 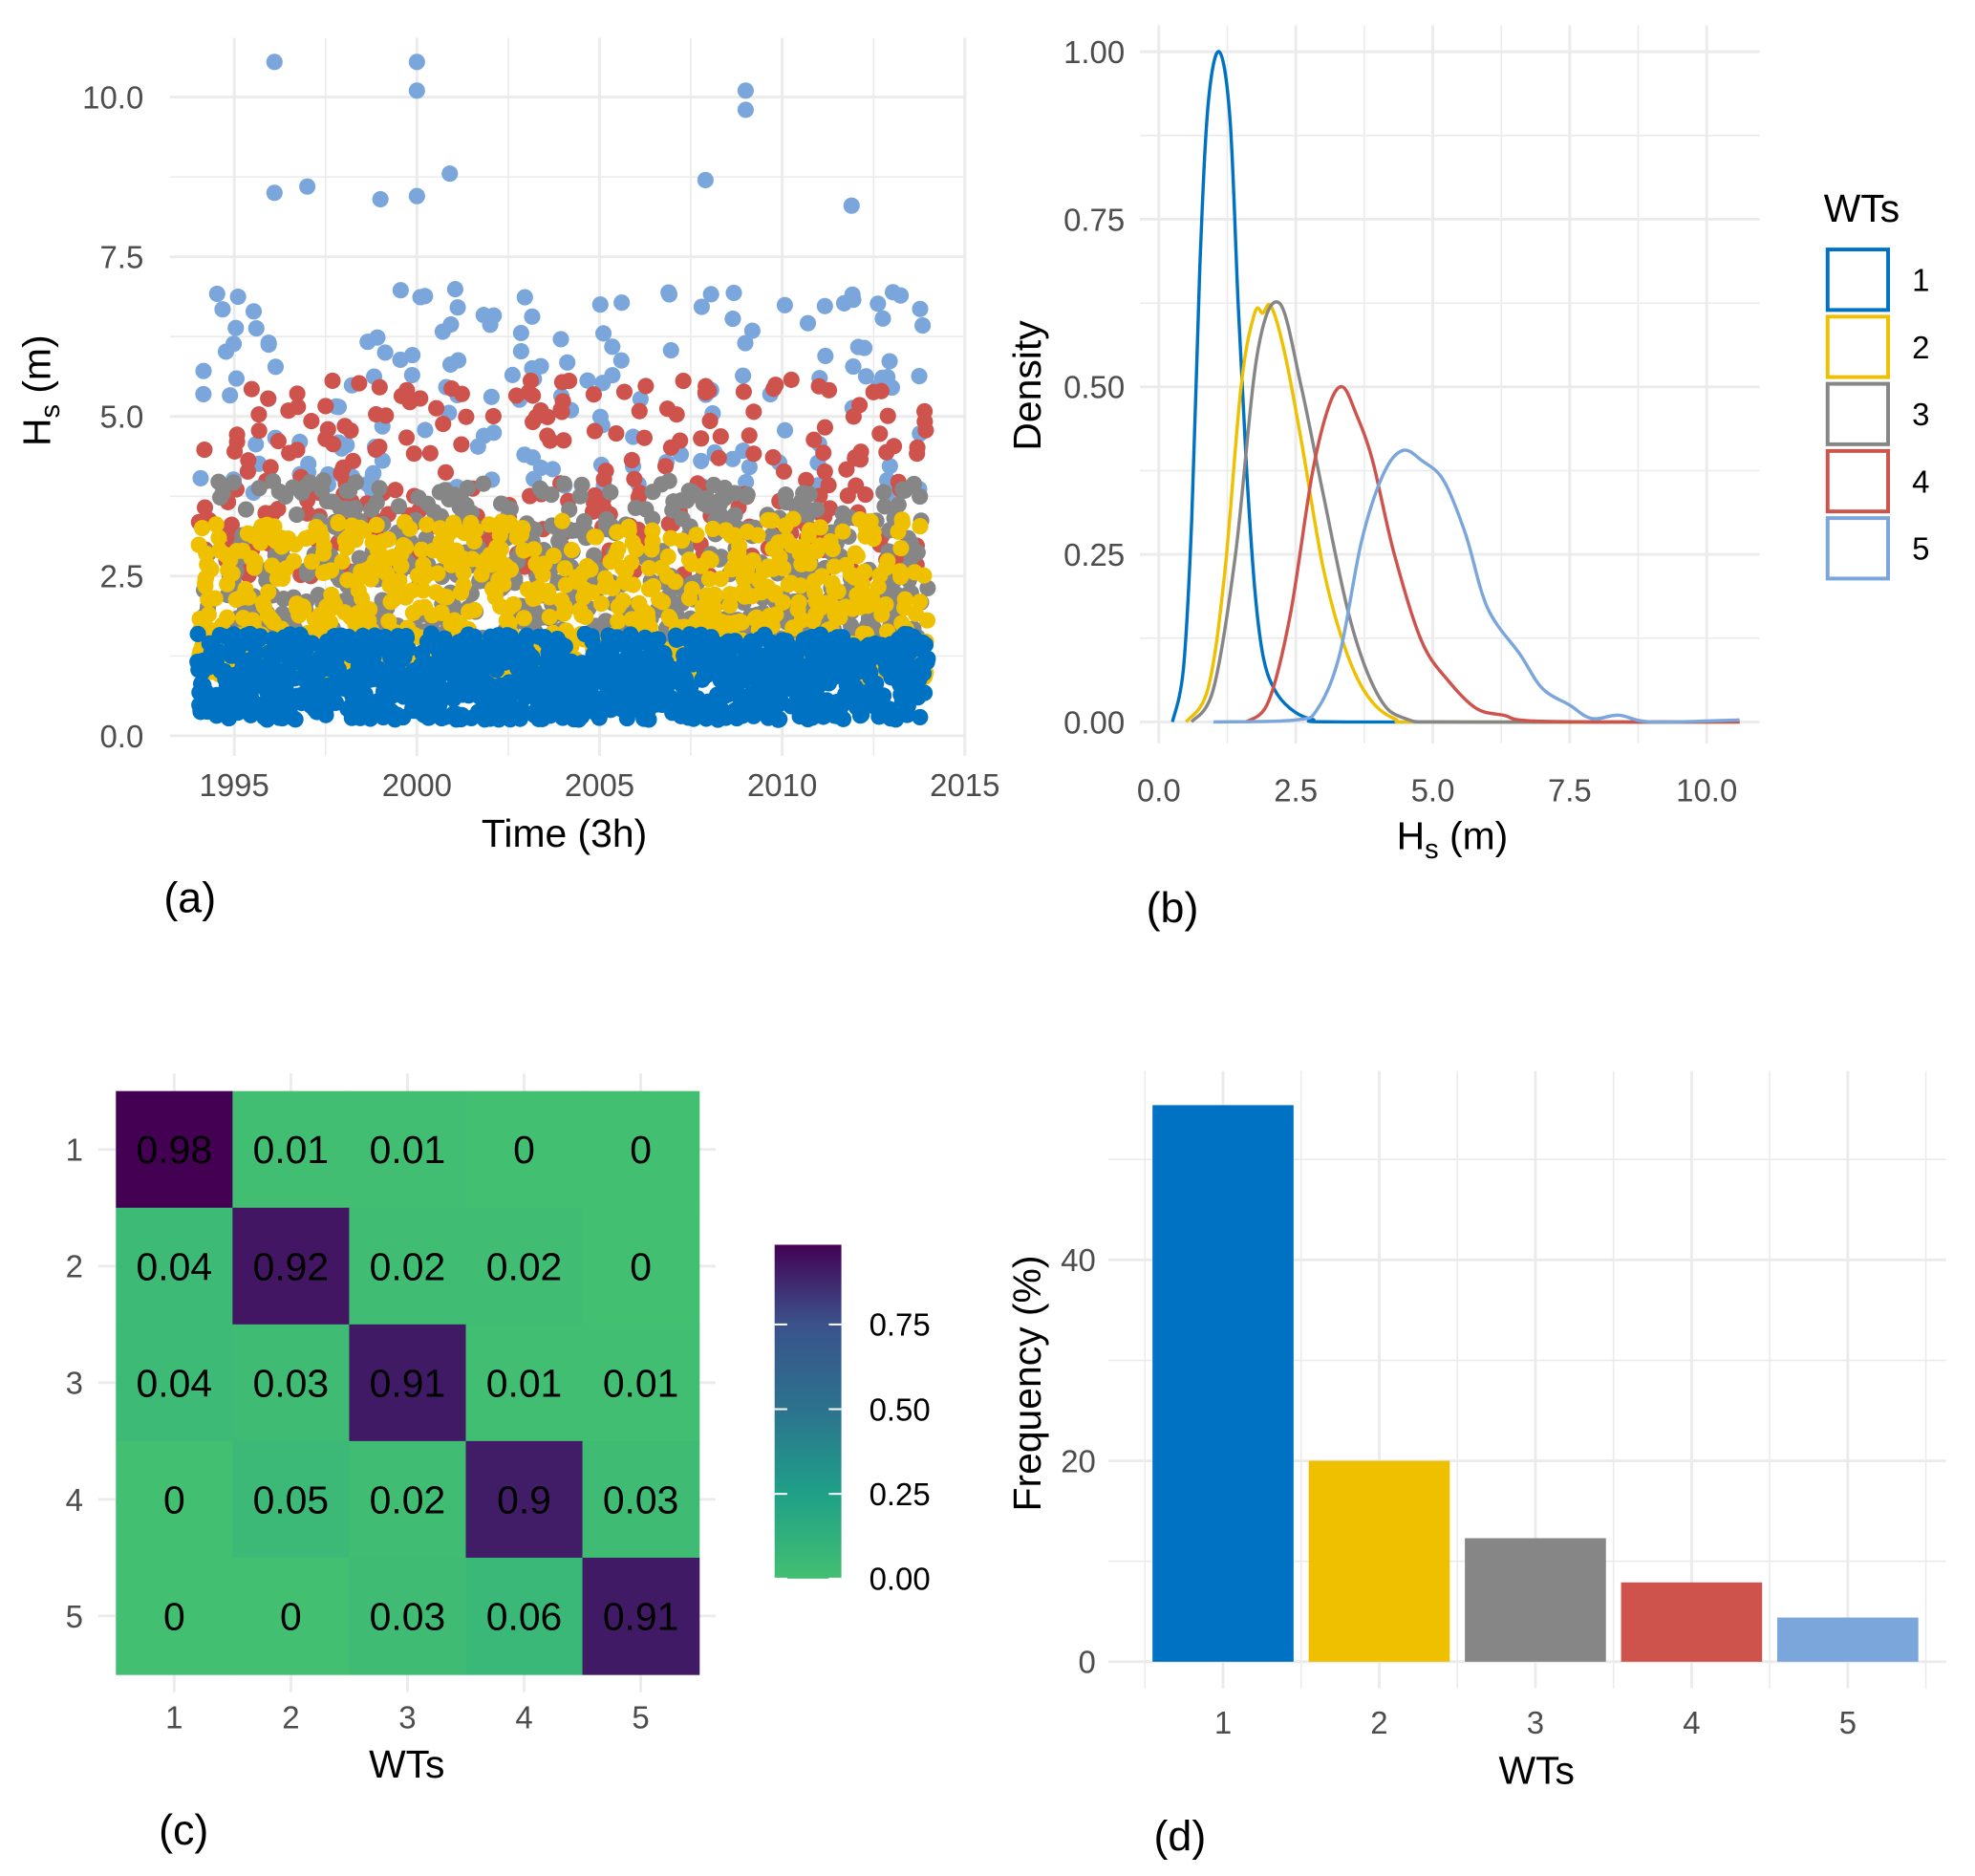 What do you see at coordinates (74, 1150) in the screenshot?
I see `row-label: 1` at bounding box center [74, 1150].